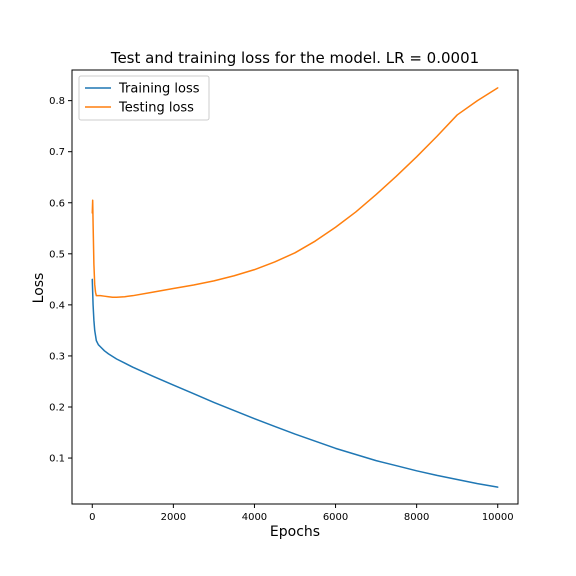 Image resolution: width=576 pixels, height=576 pixels. Describe the element at coordinates (173, 517) in the screenshot. I see `x-tick-label: 2000` at that location.